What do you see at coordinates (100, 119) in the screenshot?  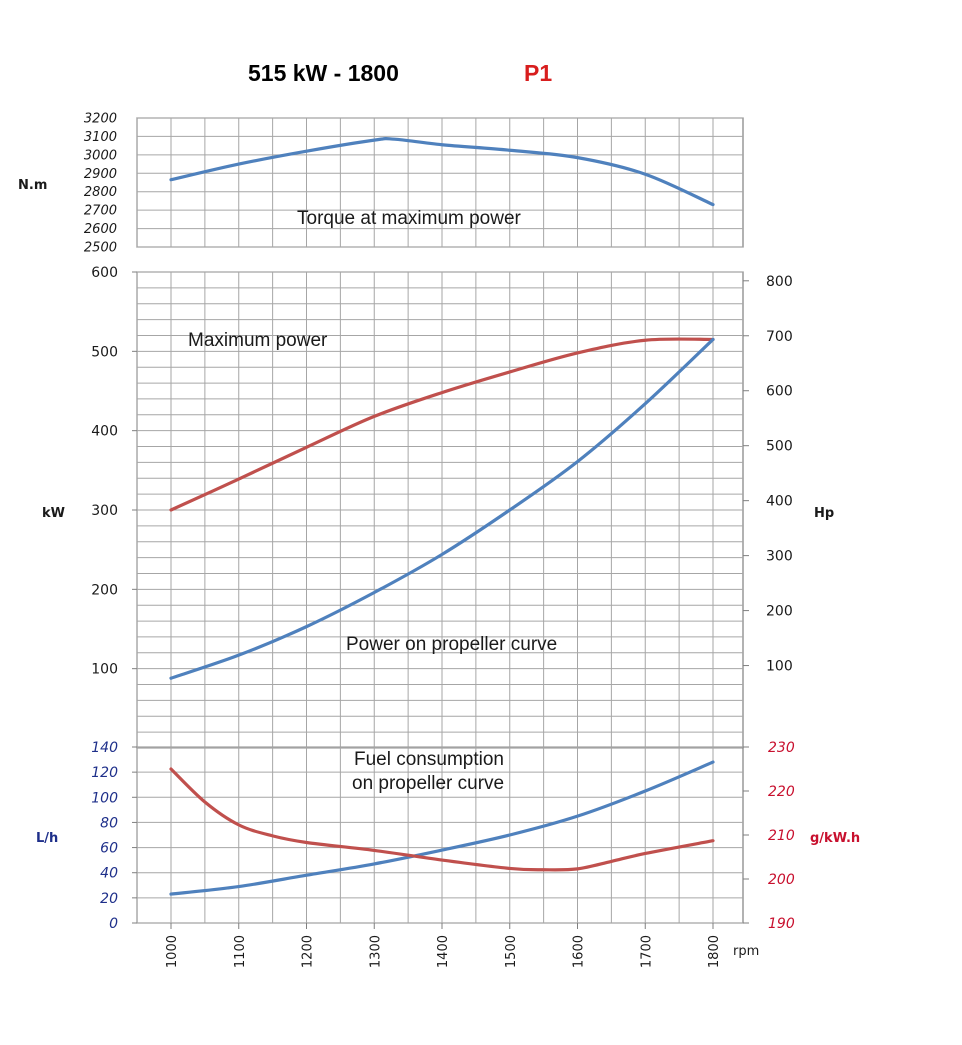 I see `torque-tick-label: 3200` at bounding box center [100, 119].